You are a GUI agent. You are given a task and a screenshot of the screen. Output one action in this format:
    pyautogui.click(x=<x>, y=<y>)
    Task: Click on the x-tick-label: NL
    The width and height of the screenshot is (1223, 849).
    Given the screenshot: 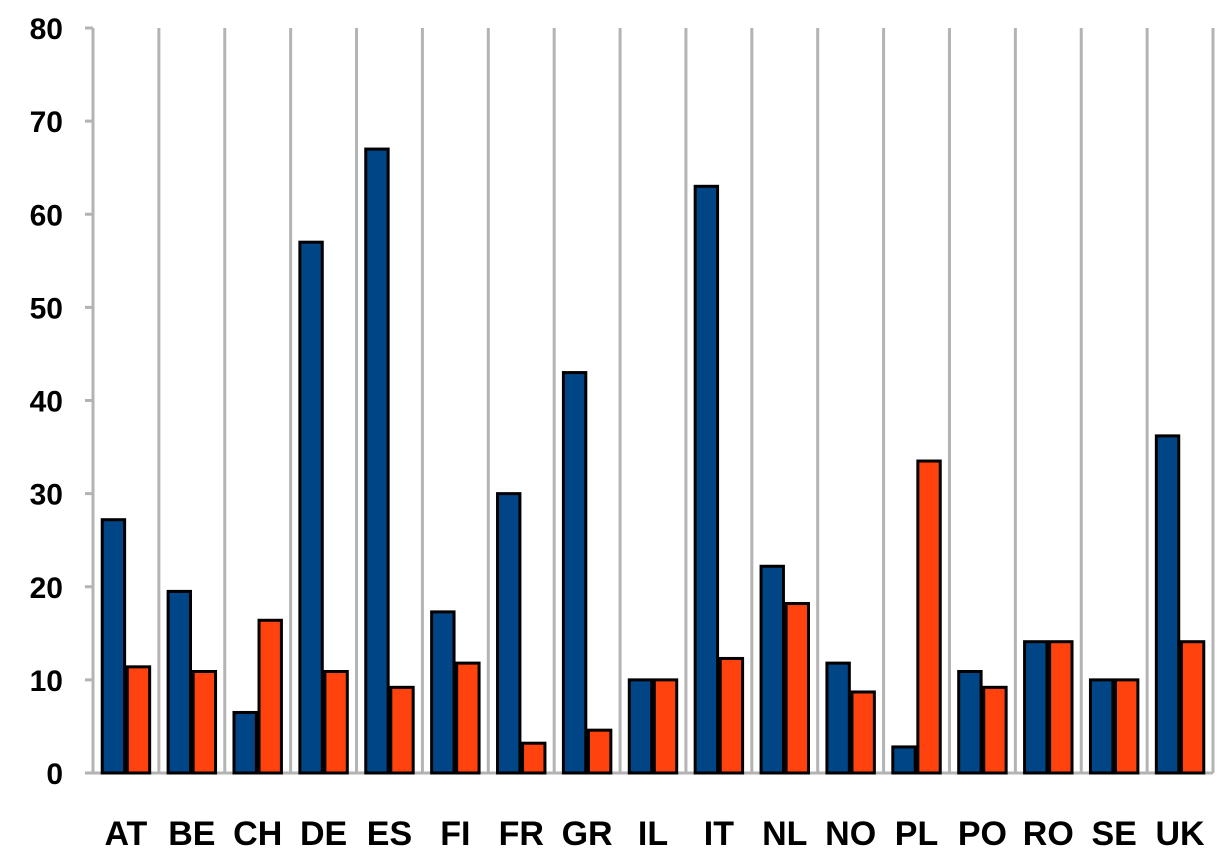 What is the action you would take?
    pyautogui.click(x=784, y=832)
    